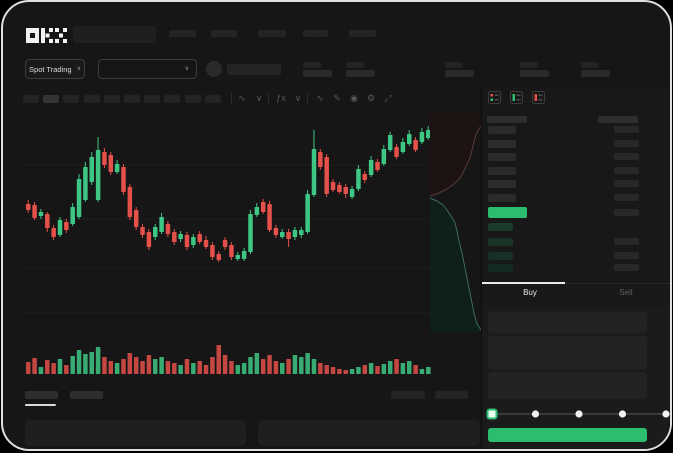 Image resolution: width=673 pixels, height=453 pixels. Describe the element at coordinates (40, 405) in the screenshot. I see `bottom-tab-indicator` at that location.